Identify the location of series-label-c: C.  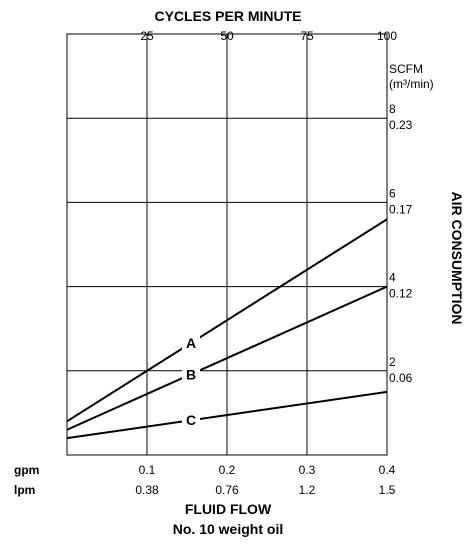
(191, 420).